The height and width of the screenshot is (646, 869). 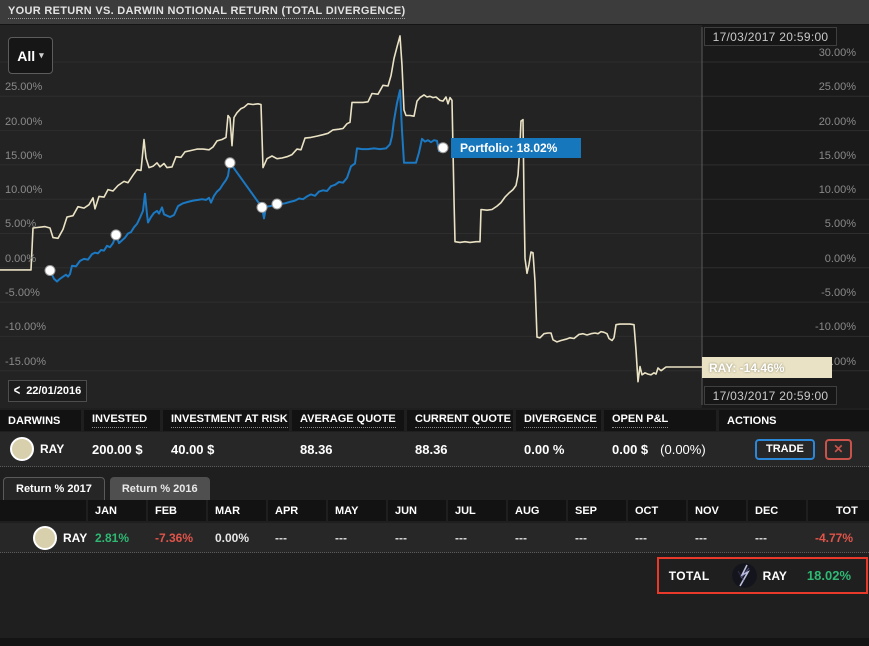 I want to click on col-header-open-pl: OPEN P&L, so click(x=660, y=420).